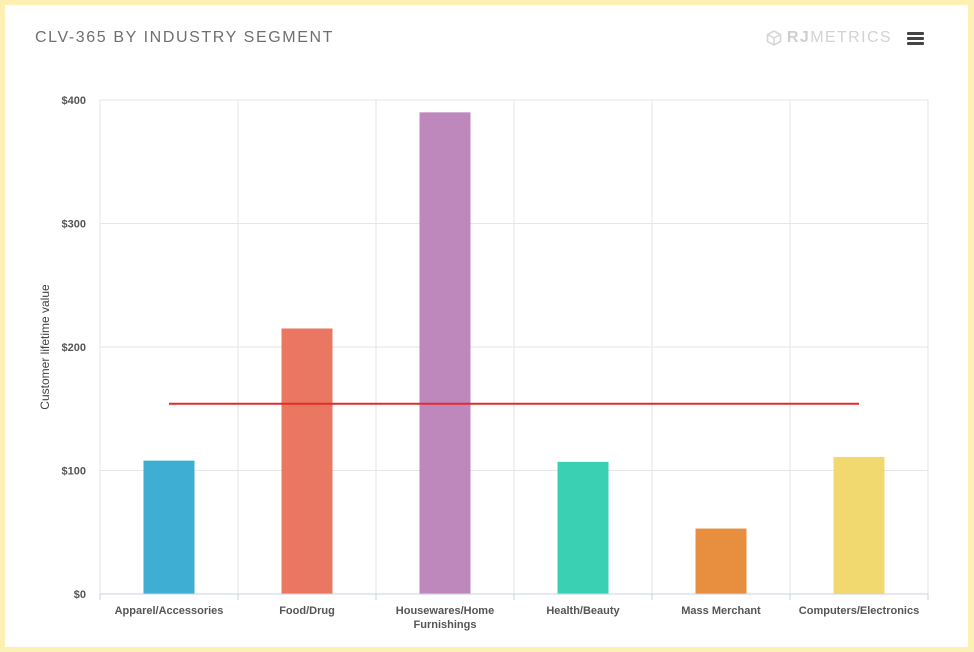  What do you see at coordinates (721, 611) in the screenshot?
I see `x-tick-label: Mass Merchant` at bounding box center [721, 611].